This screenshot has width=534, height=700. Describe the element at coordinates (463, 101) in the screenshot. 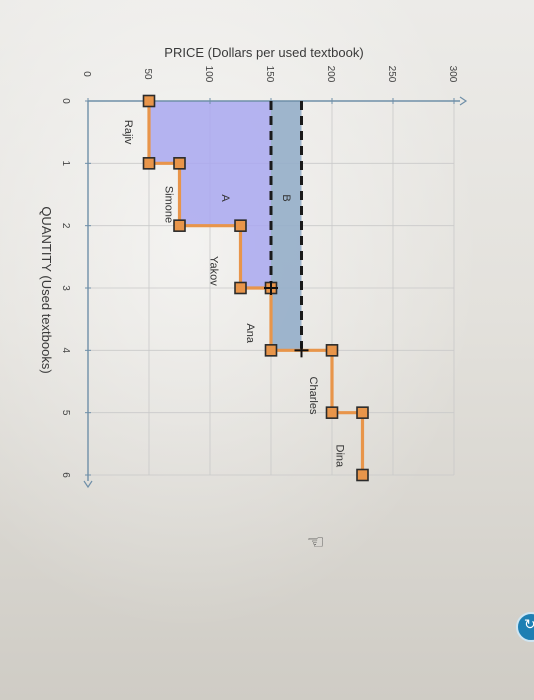

I see `price-axis-arrow` at that location.